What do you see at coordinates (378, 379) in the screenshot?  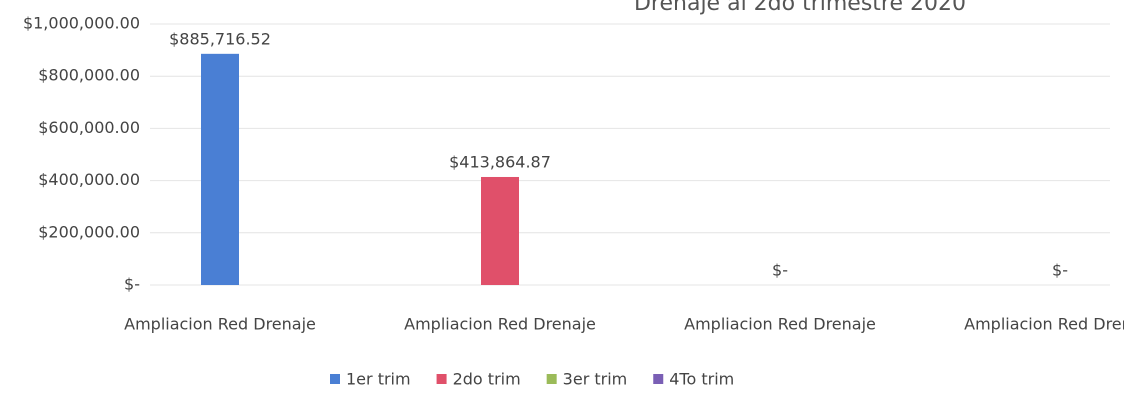 I see `legend-label: 1er trim` at bounding box center [378, 379].